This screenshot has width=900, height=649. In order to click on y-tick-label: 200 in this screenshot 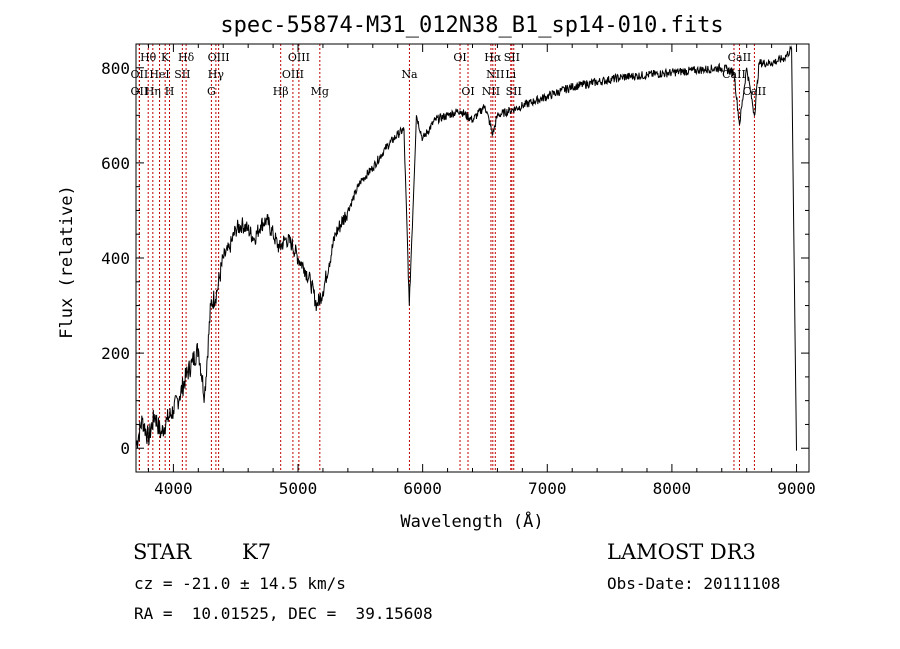, I will do `click(115, 353)`.